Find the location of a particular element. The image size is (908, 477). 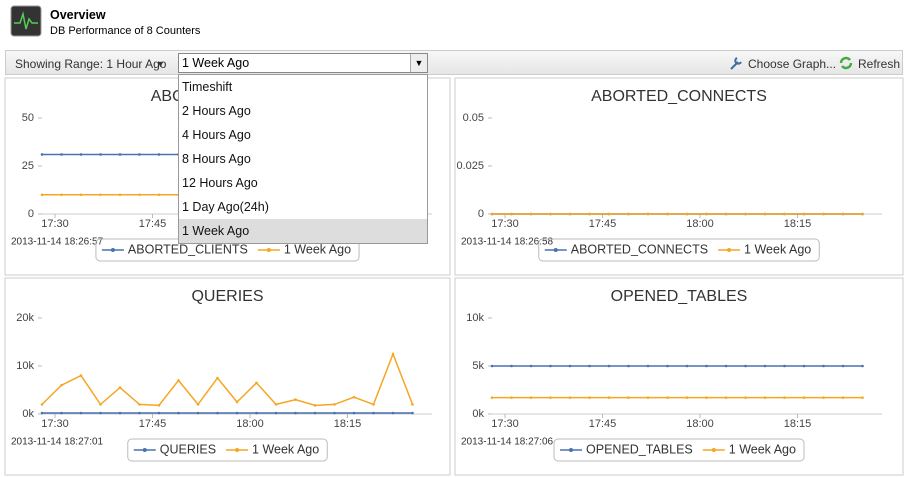

dropdown-option: 2 Hours Ago is located at coordinates (216, 111).